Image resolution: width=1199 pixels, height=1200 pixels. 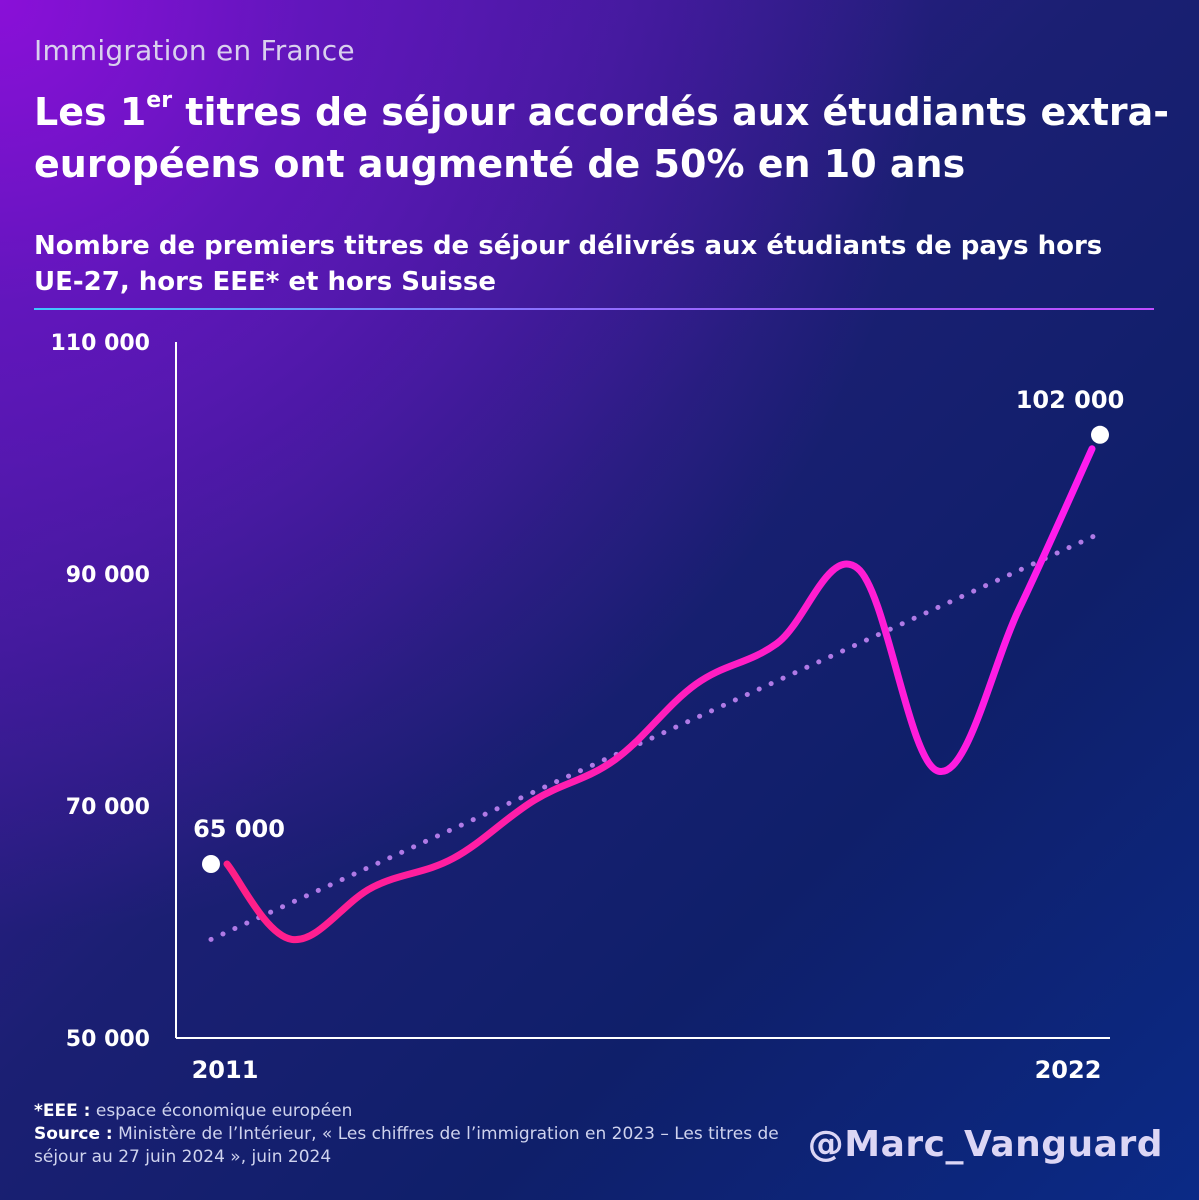 I want to click on data-label: 102 000, so click(x=1070, y=400).